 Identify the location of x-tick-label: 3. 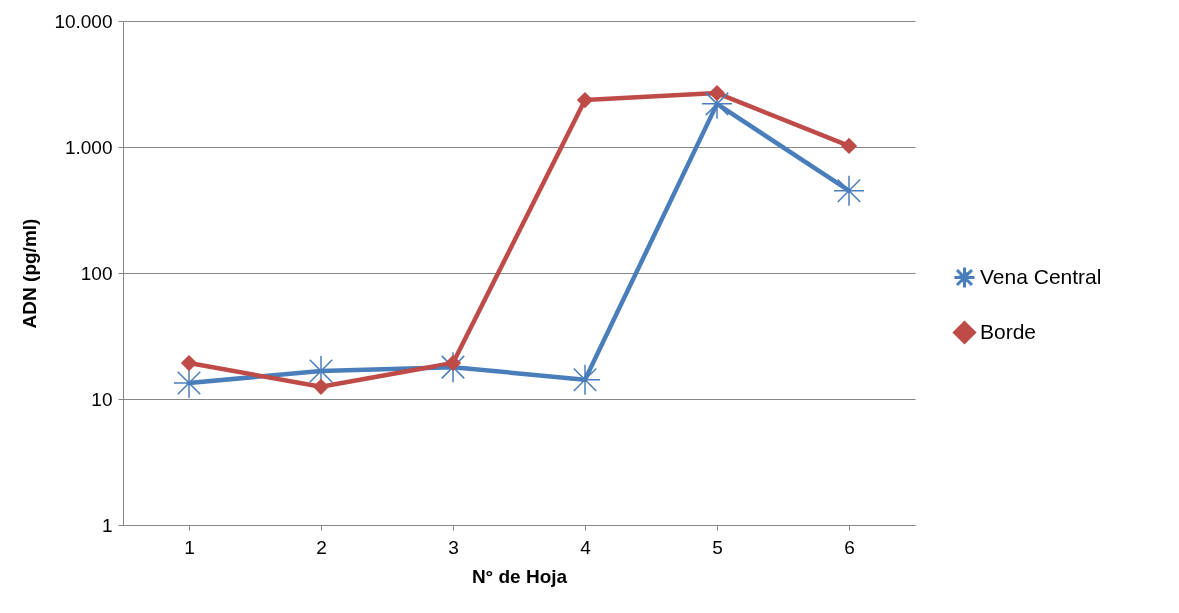
(453, 547).